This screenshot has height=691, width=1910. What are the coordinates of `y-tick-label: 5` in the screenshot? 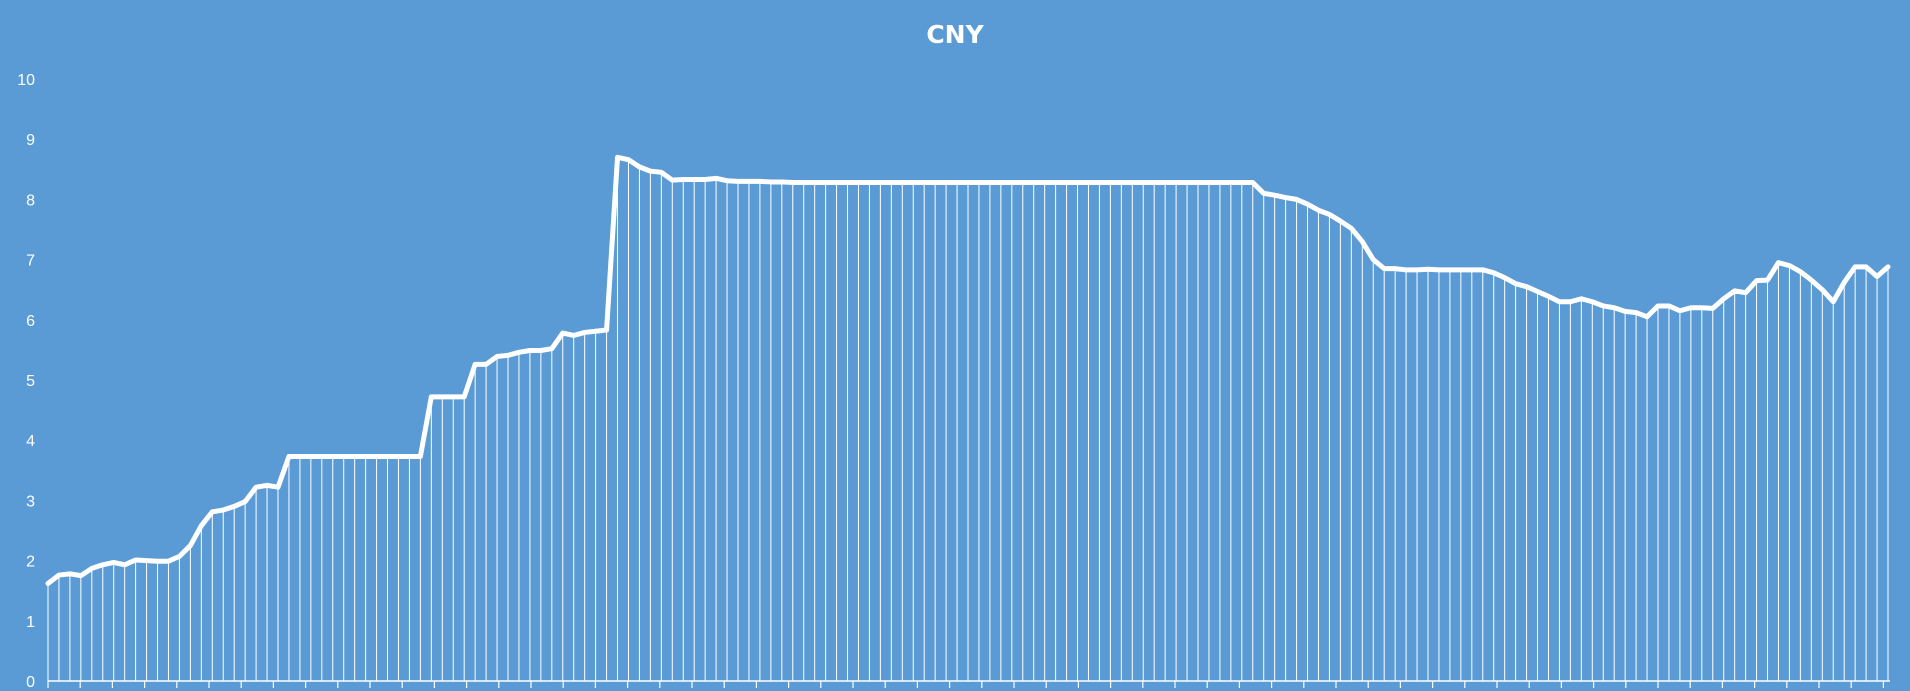 It's located at (30, 381).